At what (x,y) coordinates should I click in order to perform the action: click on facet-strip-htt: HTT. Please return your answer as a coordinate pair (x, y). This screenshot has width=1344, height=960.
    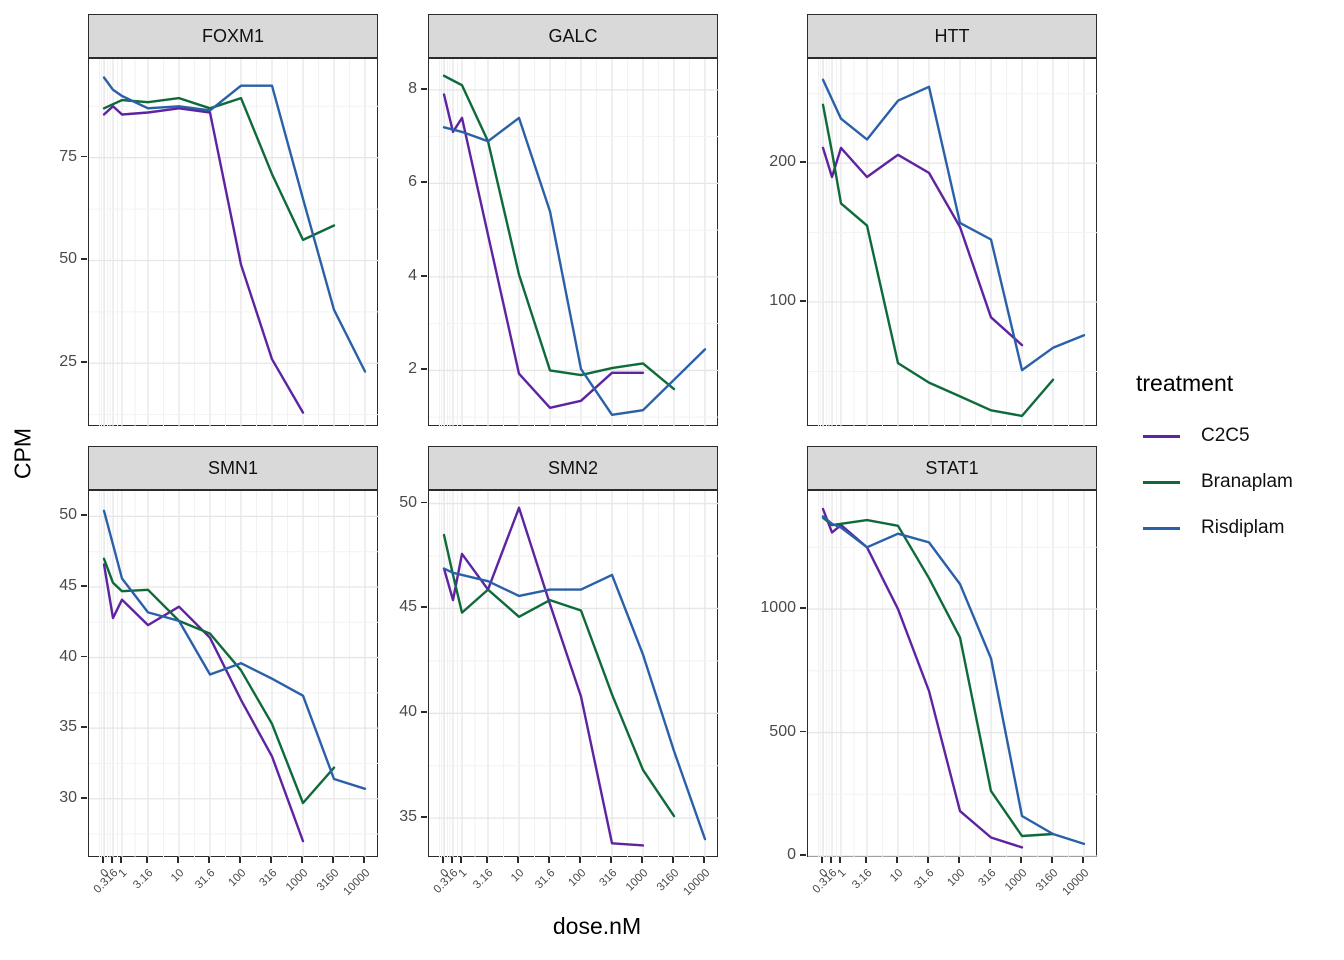
    Looking at the image, I should click on (952, 36).